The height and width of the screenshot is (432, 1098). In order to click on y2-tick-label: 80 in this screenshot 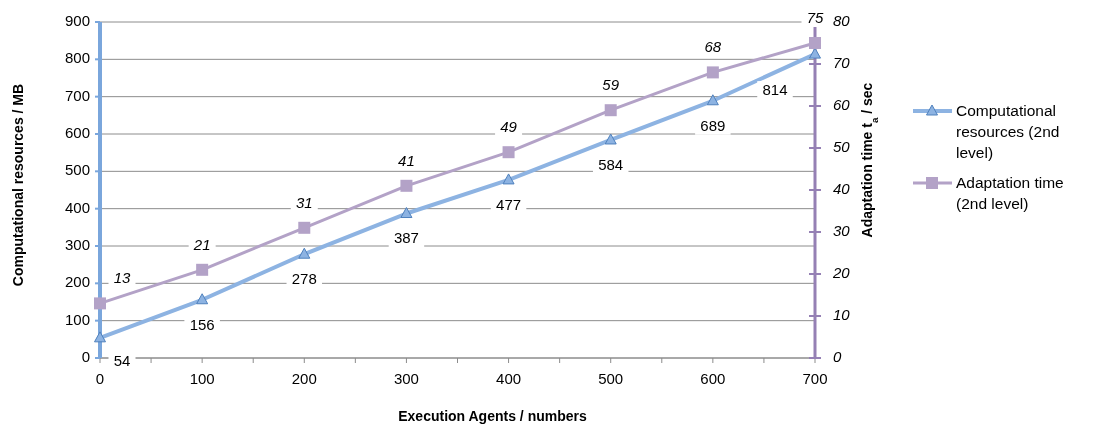, I will do `click(842, 20)`.